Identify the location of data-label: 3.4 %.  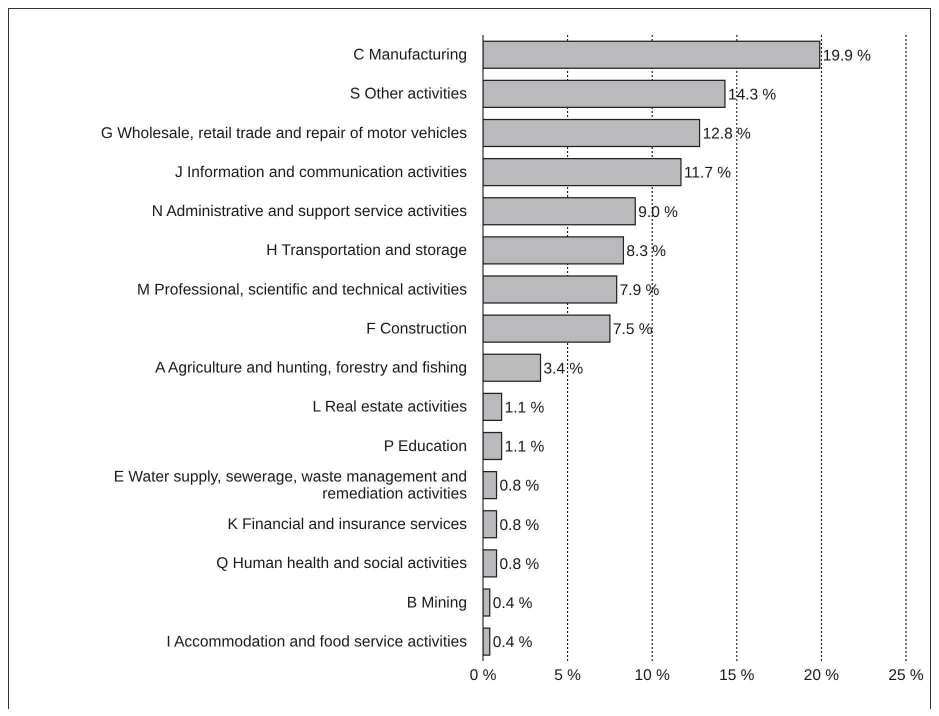
(564, 369).